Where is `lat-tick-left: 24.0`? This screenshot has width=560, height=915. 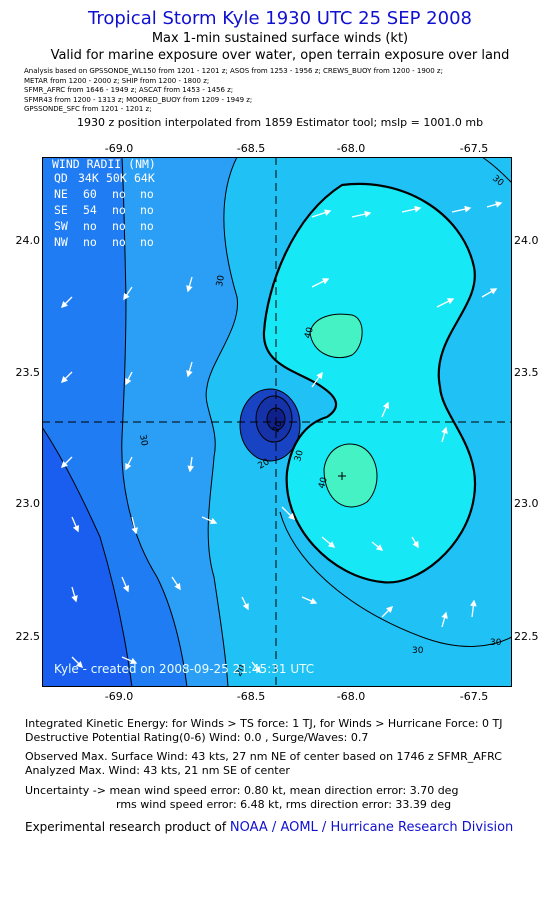 lat-tick-left: 24.0 is located at coordinates (28, 240).